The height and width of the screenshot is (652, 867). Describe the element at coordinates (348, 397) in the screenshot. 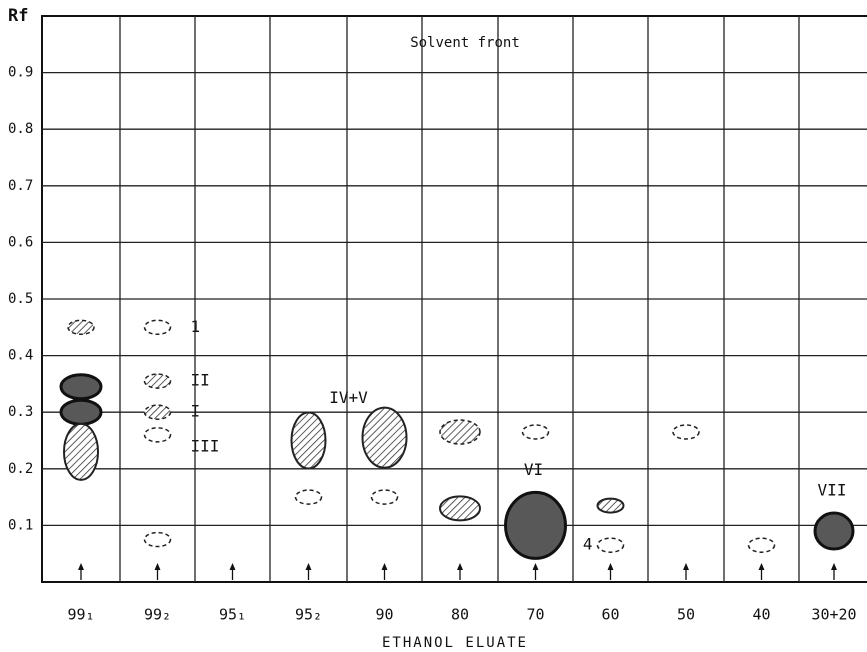

I see `spot-label: IV+V` at that location.